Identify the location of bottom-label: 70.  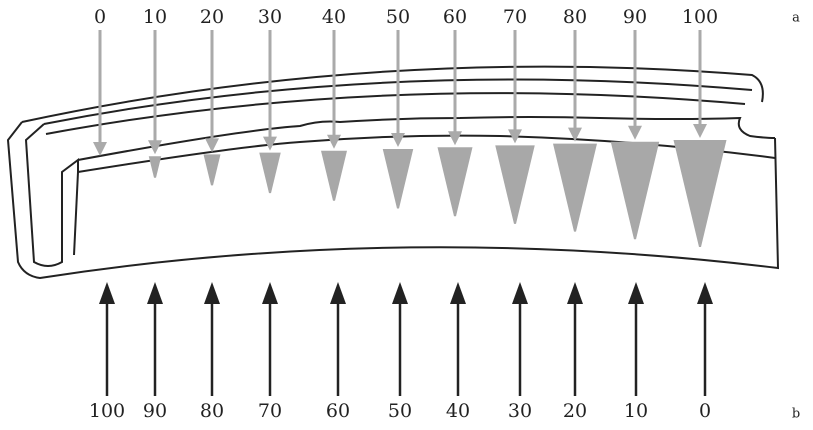
(270, 411).